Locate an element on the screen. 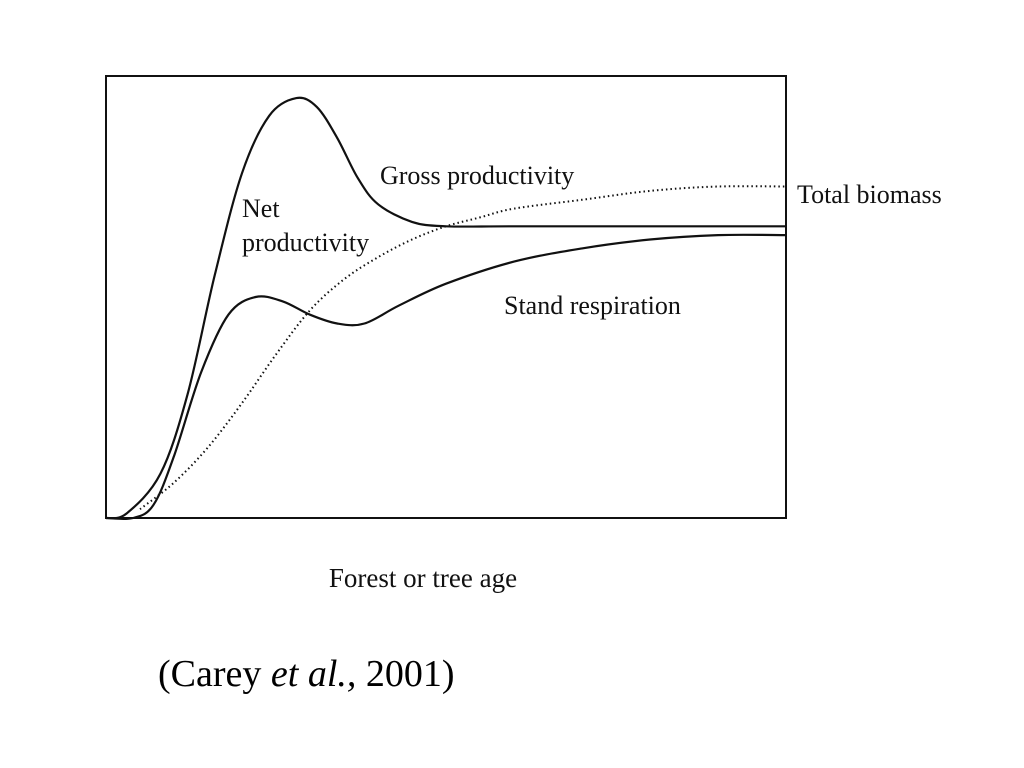  citation-rest: 2001) is located at coordinates (405, 674).